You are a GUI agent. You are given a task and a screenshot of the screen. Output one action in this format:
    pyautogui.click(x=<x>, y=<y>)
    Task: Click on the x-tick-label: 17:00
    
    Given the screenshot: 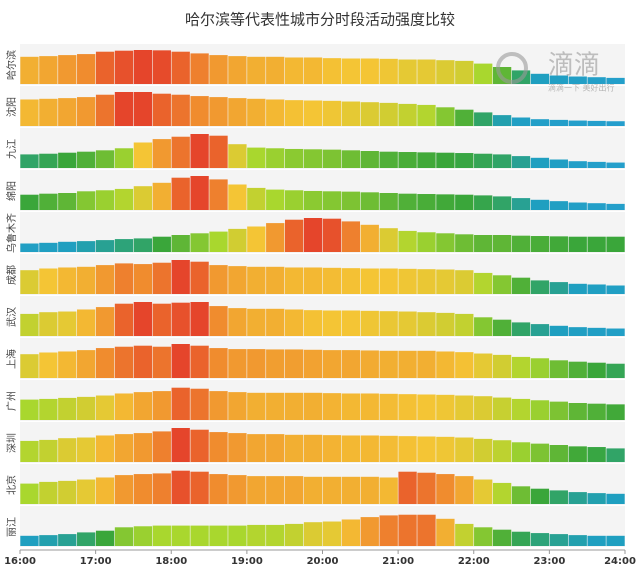 What is the action you would take?
    pyautogui.click(x=96, y=561)
    